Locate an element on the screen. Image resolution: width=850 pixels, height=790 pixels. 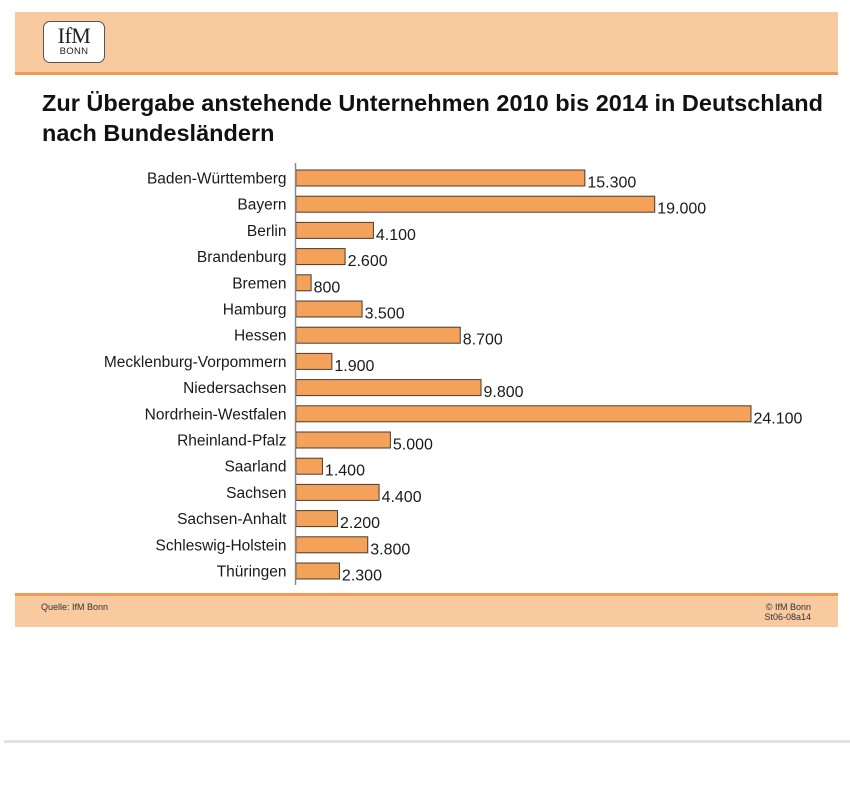
category-label: Nordrhein-Westfalen is located at coordinates (216, 414).